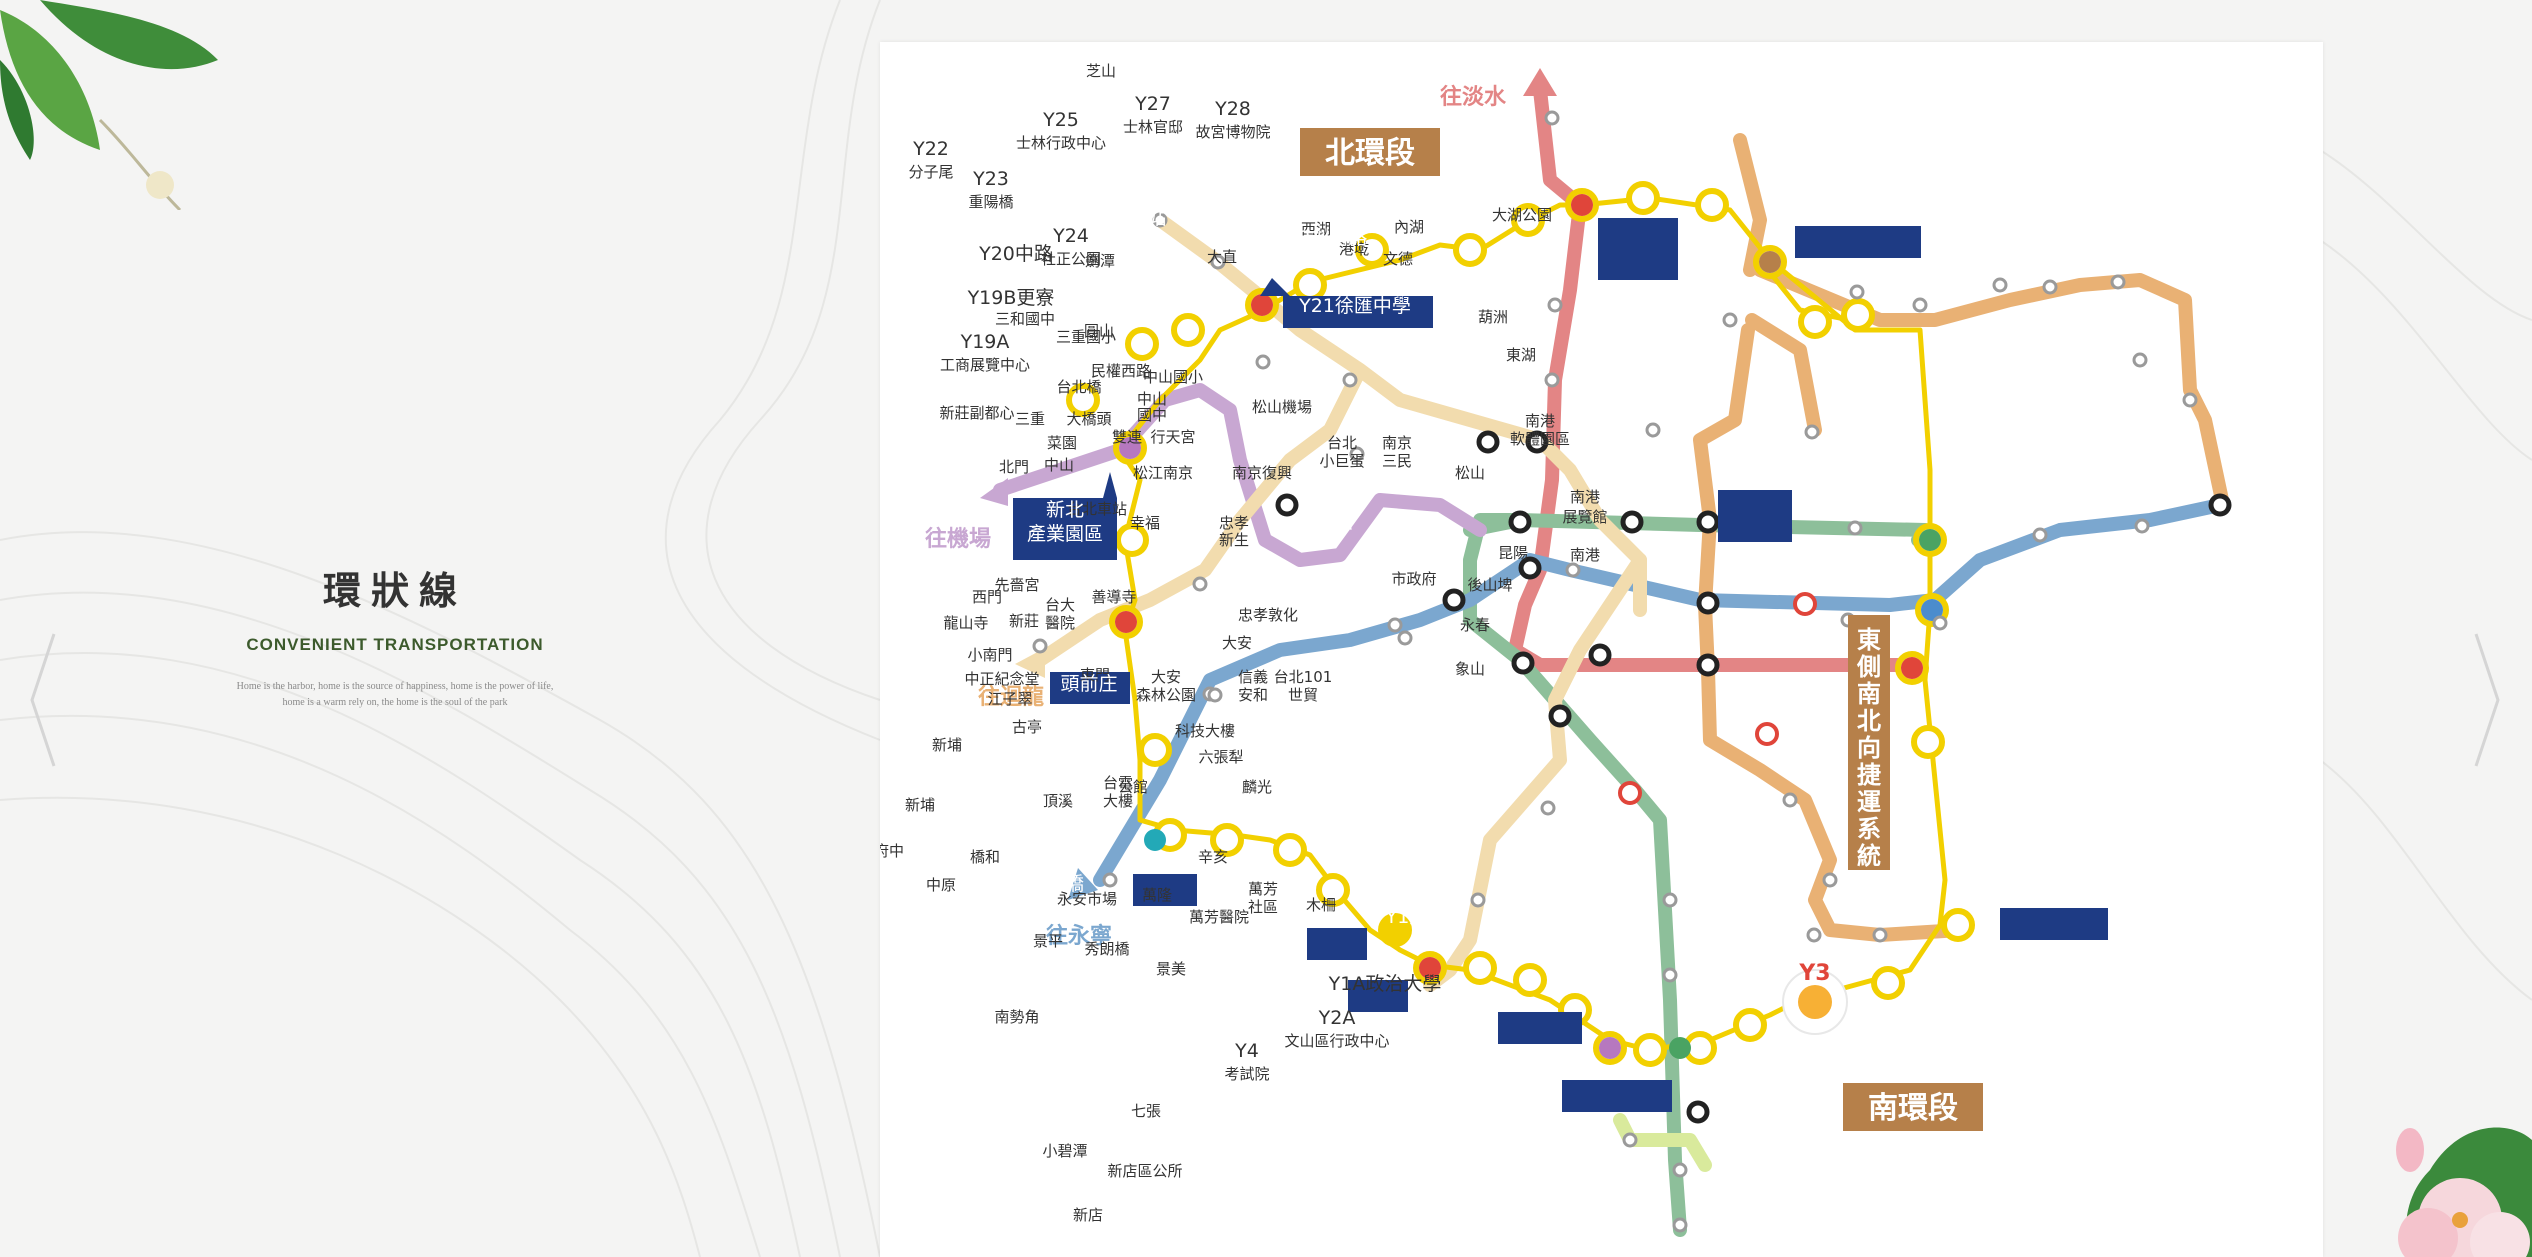 Image resolution: width=2532 pixels, height=1257 pixels. What do you see at coordinates (1263, 907) in the screenshot?
I see `station-label: 社區` at bounding box center [1263, 907].